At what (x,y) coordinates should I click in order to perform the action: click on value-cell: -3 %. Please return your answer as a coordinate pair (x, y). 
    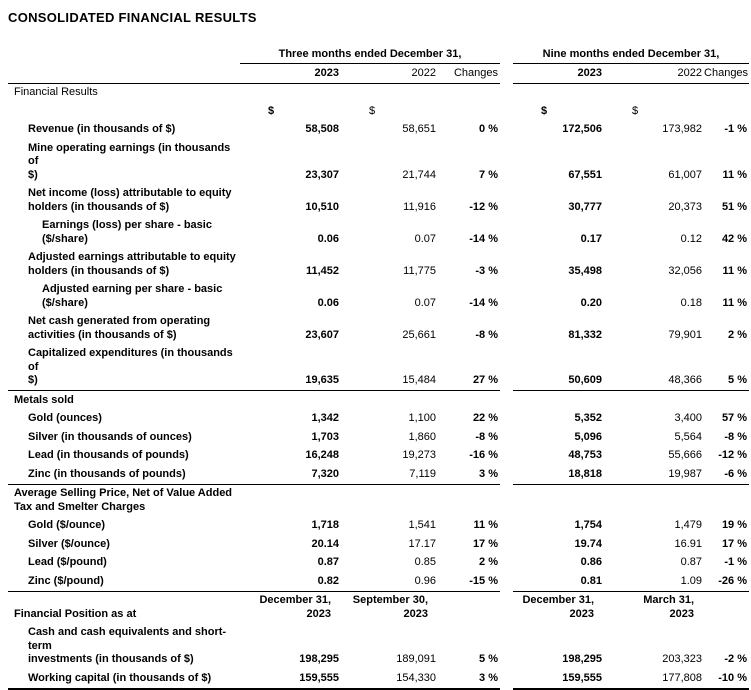
    Looking at the image, I should click on (487, 270).